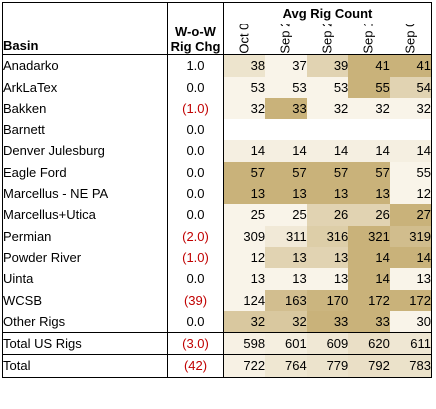 The image size is (436, 409). What do you see at coordinates (286, 236) in the screenshot?
I see `rig-count-cell: 311` at bounding box center [286, 236].